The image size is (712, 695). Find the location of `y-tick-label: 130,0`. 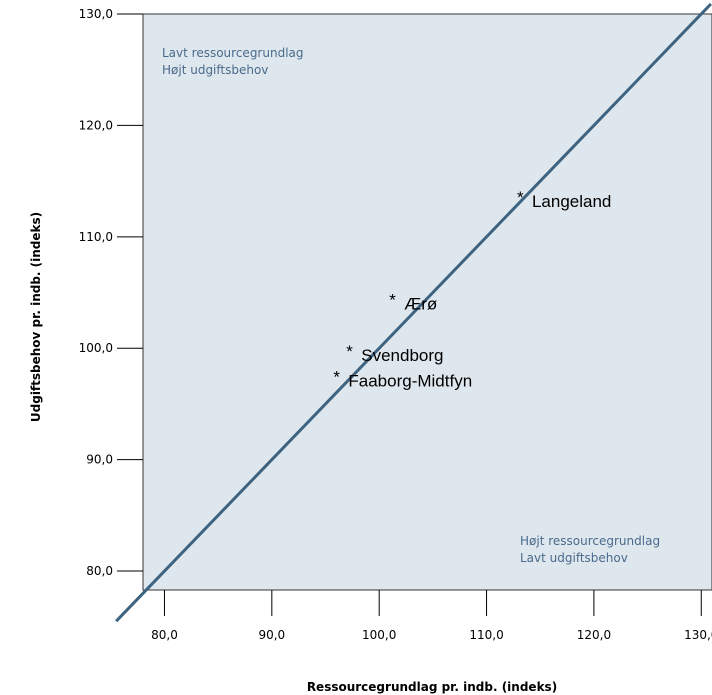

y-tick-label: 130,0 is located at coordinates (96, 14).